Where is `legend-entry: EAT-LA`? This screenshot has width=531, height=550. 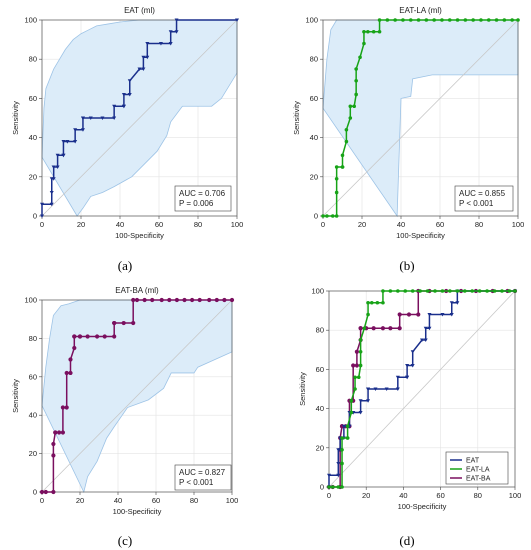
legend-entry: EAT-LA is located at coordinates (478, 470).